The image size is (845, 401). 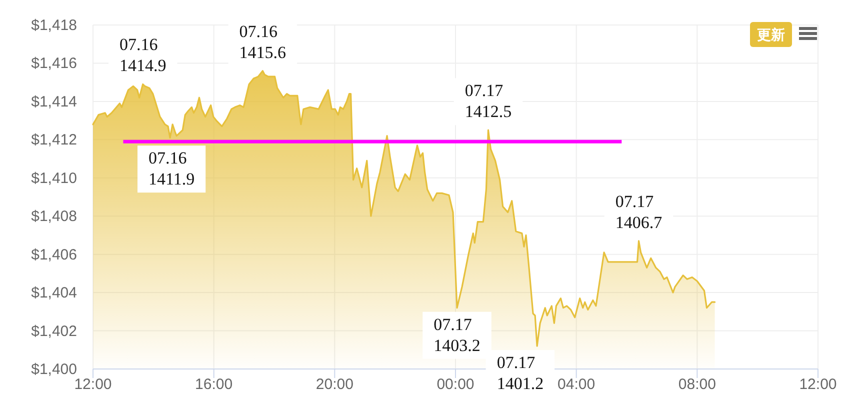 What do you see at coordinates (54, 331) in the screenshot?
I see `y-tick-label: $1,402` at bounding box center [54, 331].